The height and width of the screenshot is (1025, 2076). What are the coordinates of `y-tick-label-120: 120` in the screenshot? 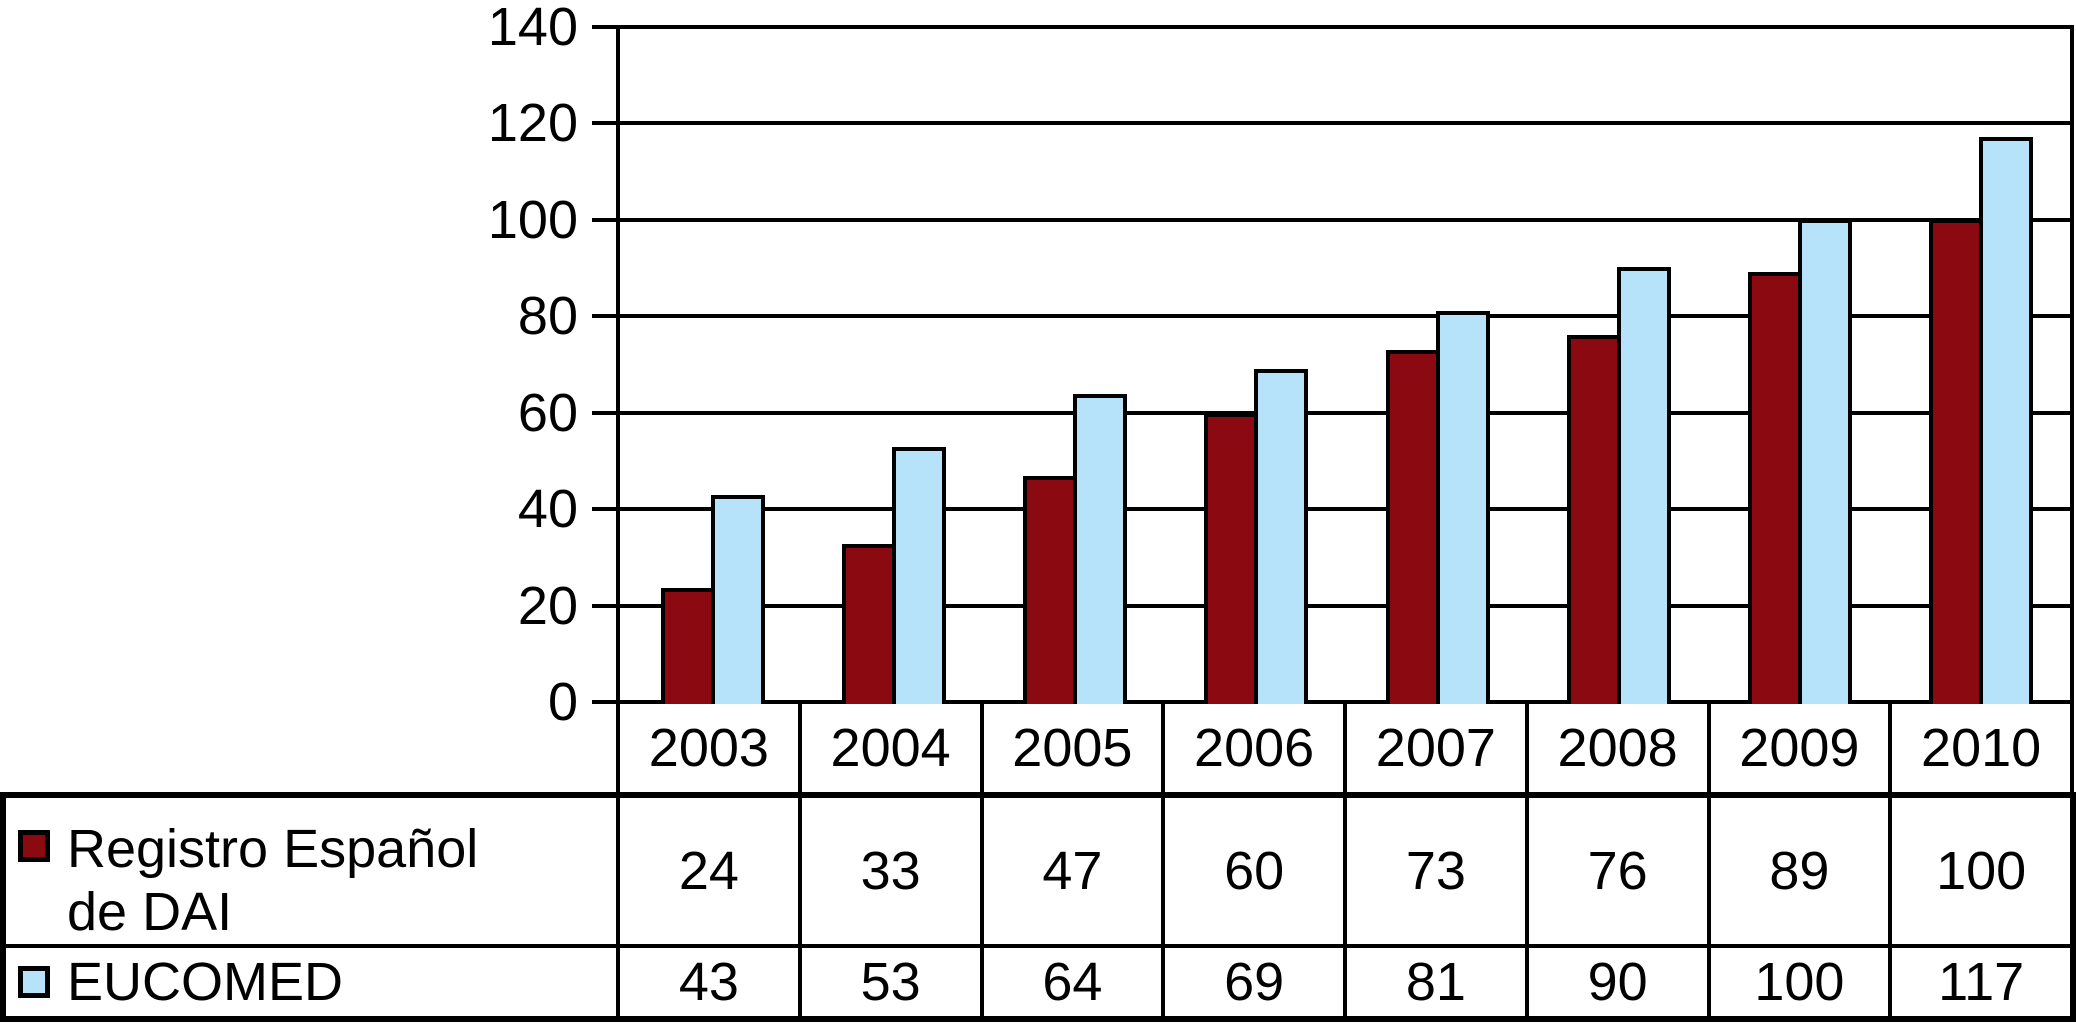 It's located at (532, 123).